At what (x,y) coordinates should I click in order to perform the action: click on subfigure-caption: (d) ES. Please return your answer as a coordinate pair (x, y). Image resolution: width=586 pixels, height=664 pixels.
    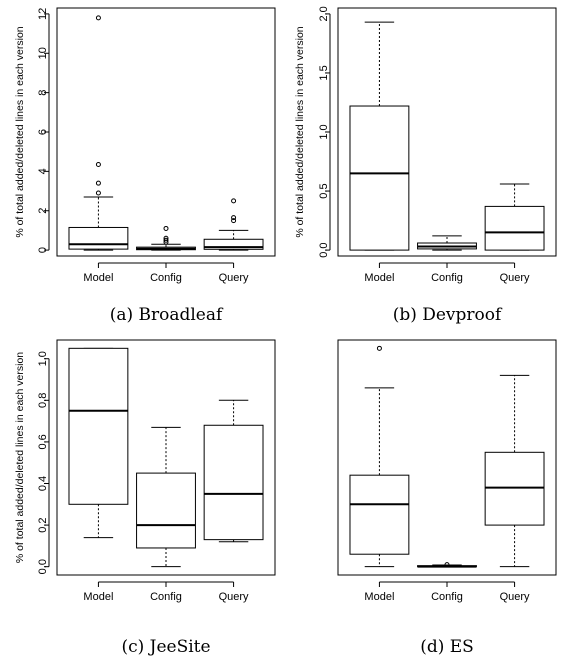
    Looking at the image, I should click on (447, 647).